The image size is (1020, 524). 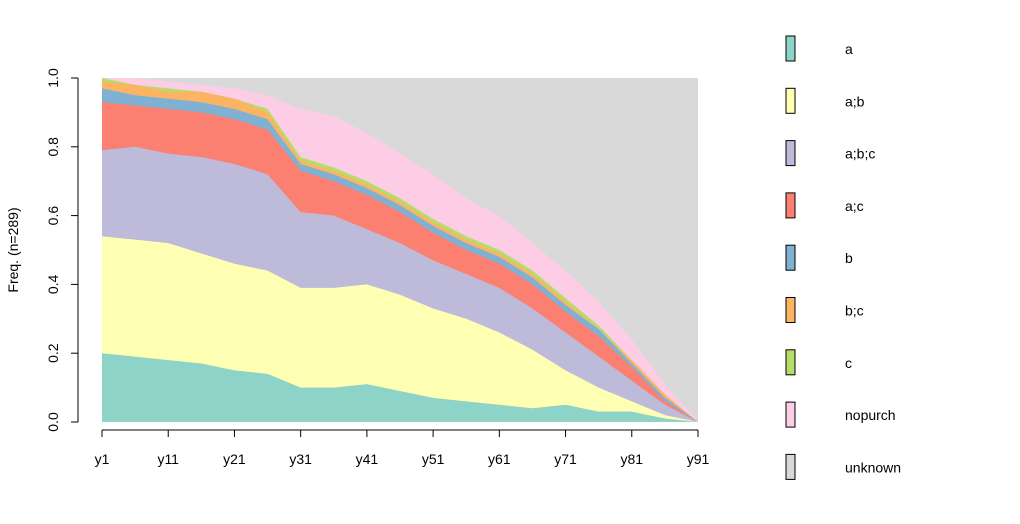 I want to click on legend-label: b, so click(x=849, y=258).